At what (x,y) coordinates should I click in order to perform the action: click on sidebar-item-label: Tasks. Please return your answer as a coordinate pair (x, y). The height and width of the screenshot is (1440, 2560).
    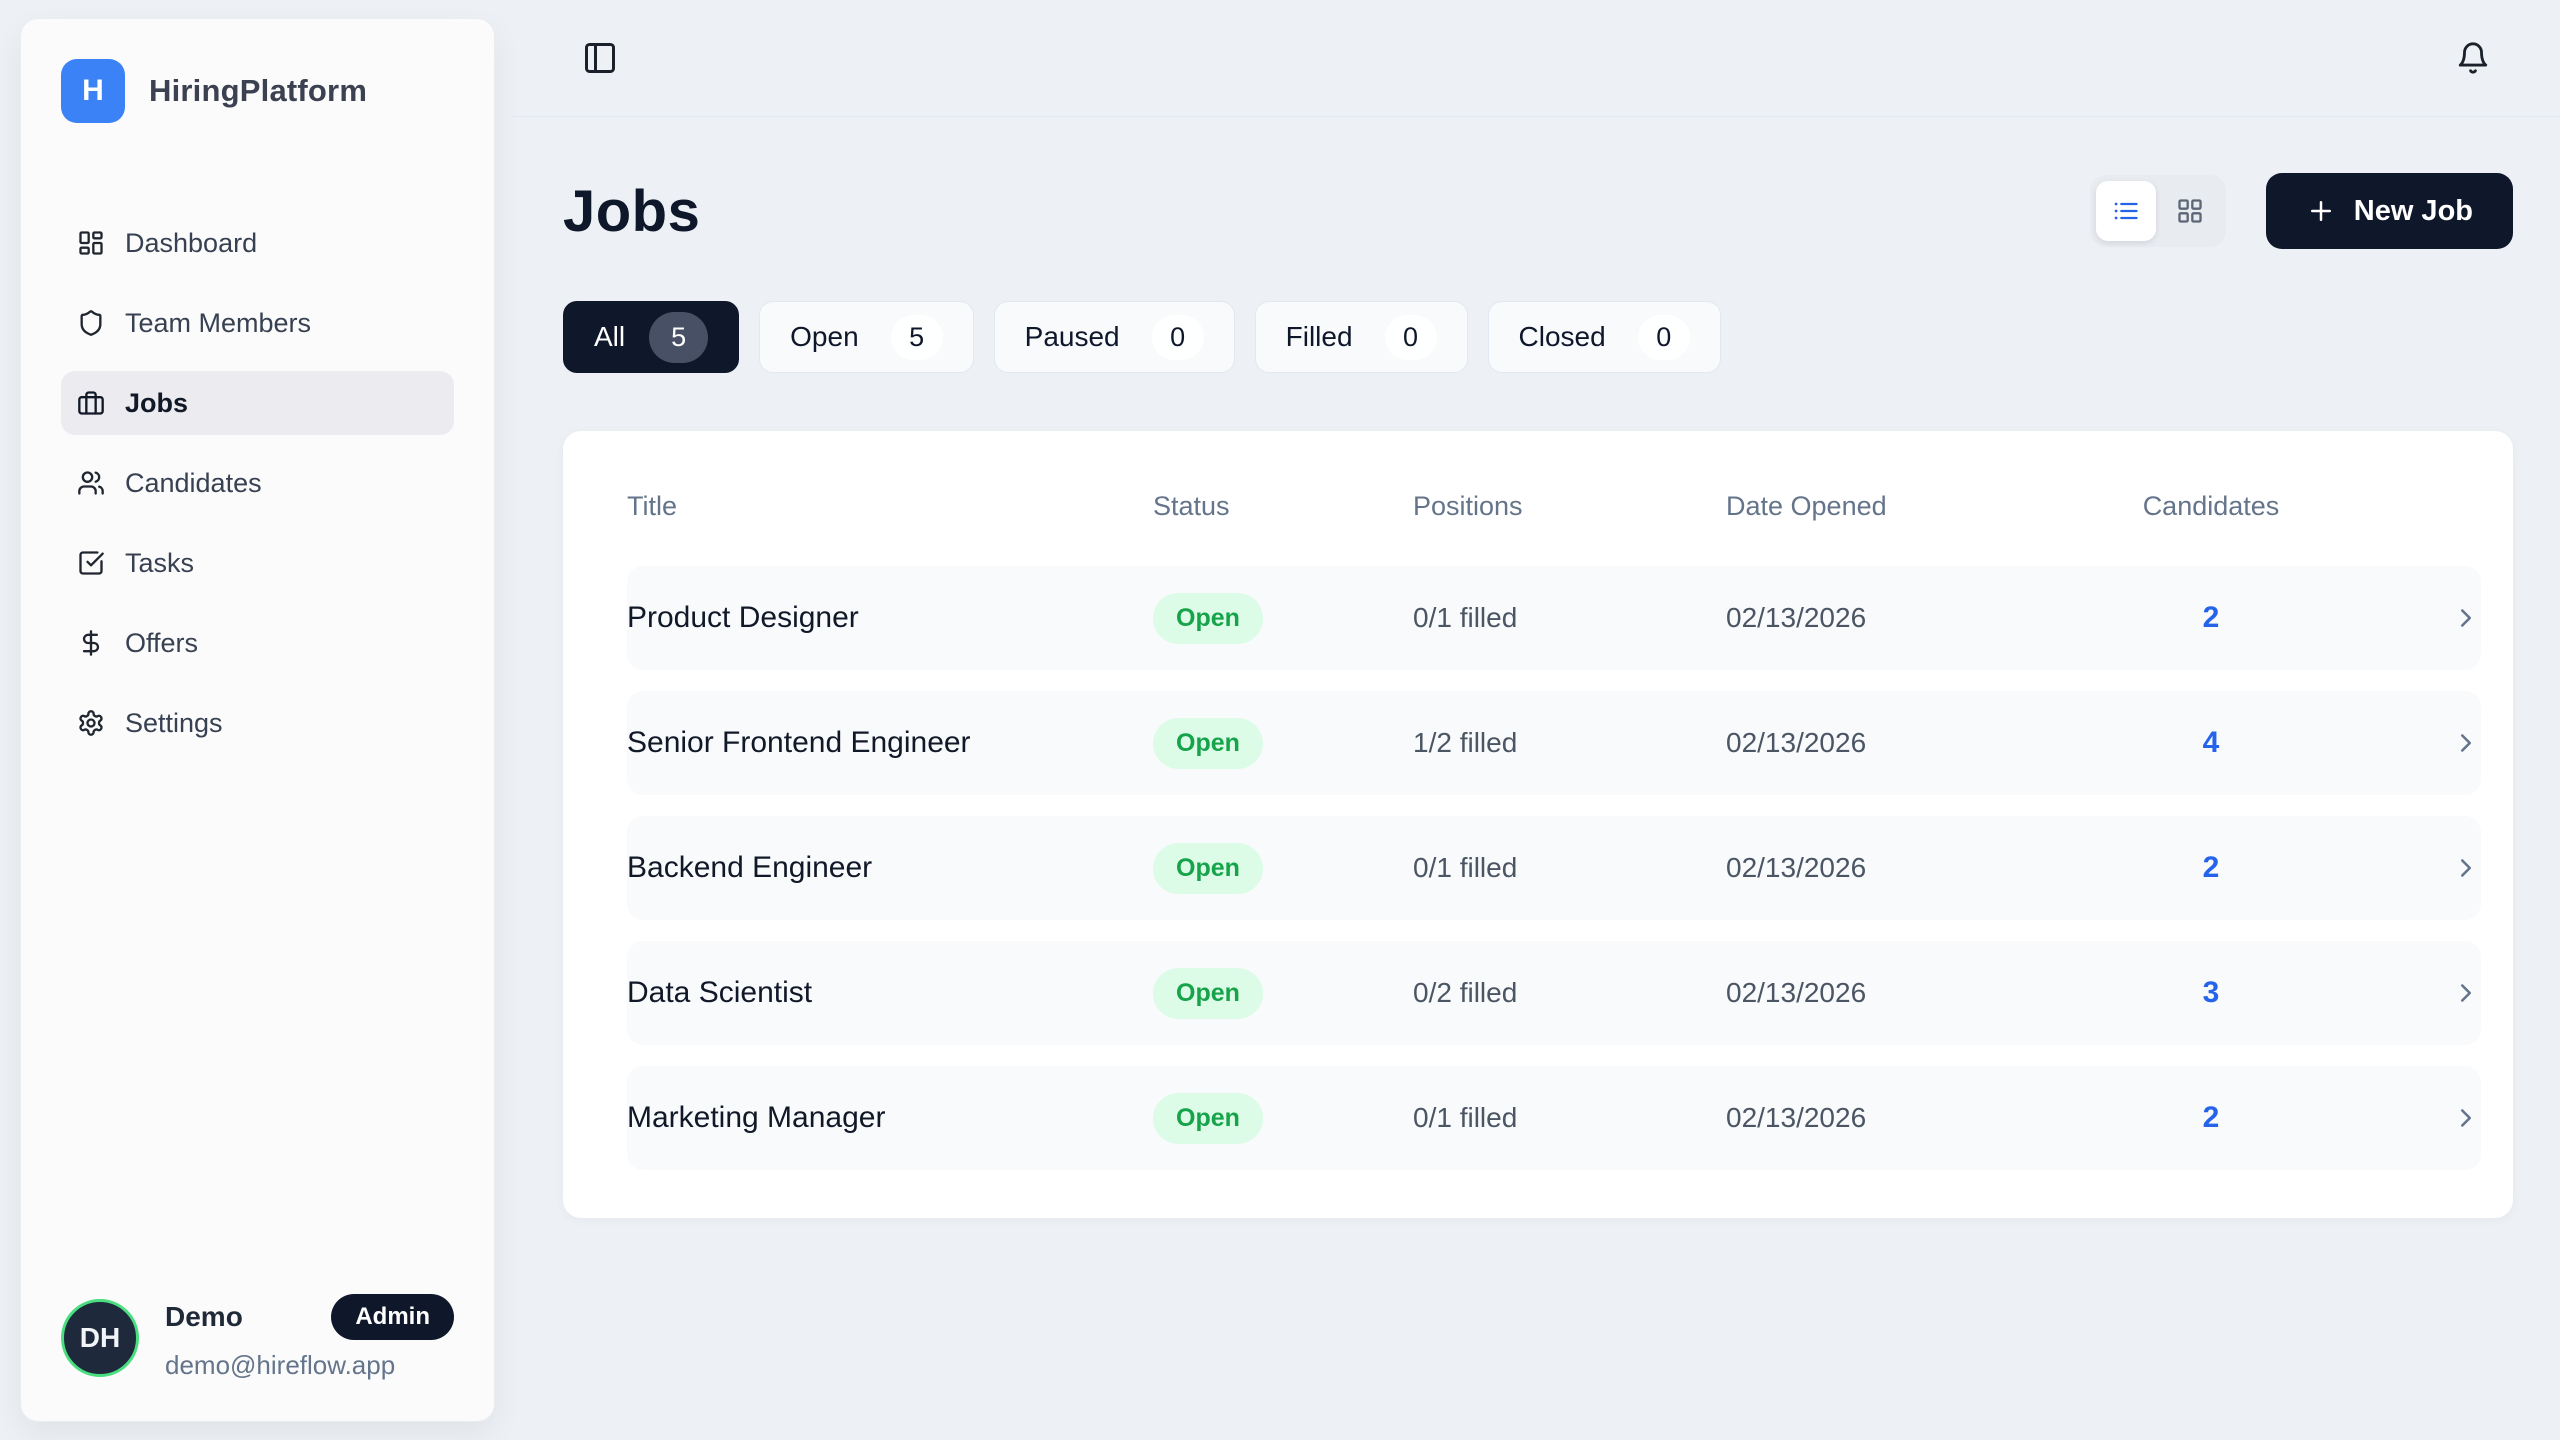
    Looking at the image, I should click on (160, 562).